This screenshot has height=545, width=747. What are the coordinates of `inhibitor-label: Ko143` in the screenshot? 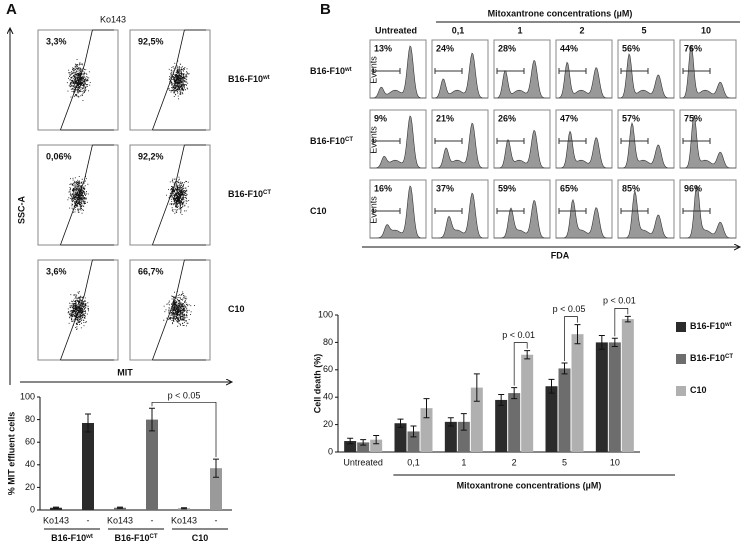 It's located at (113, 19).